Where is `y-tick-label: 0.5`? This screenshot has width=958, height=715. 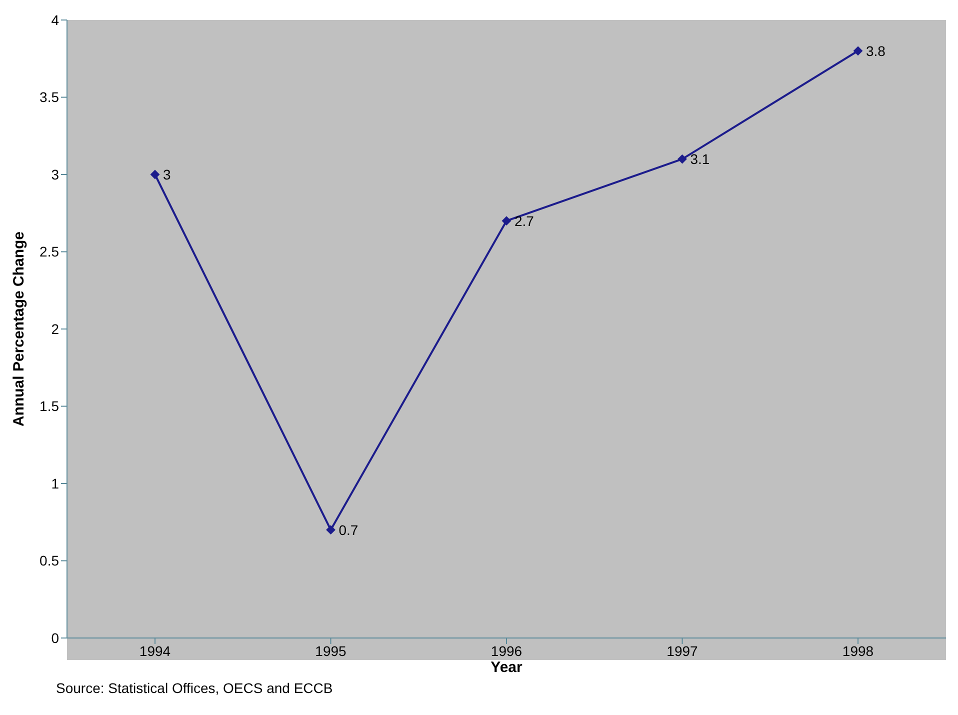 y-tick-label: 0.5 is located at coordinates (50, 560).